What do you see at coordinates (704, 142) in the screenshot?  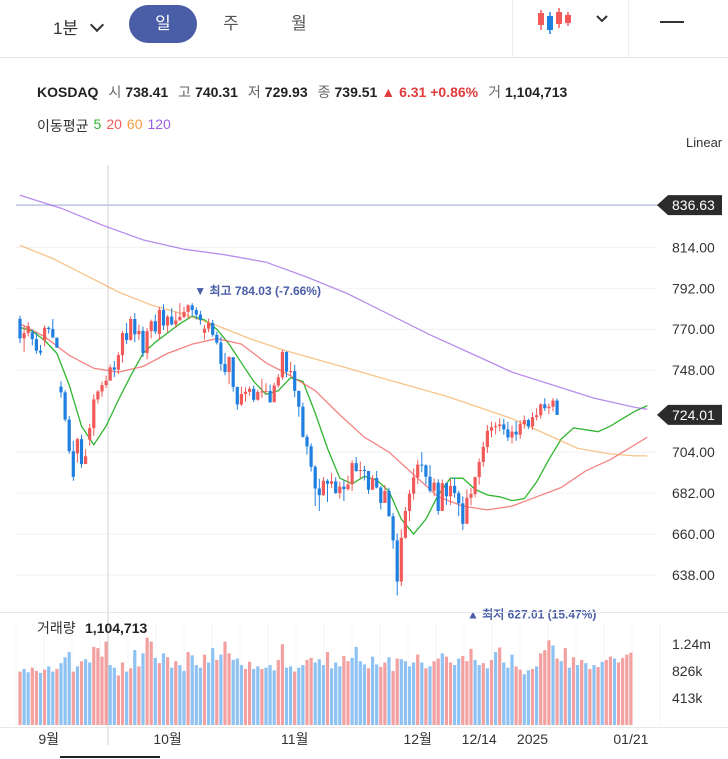 I see `scale-mode-button: Linear` at bounding box center [704, 142].